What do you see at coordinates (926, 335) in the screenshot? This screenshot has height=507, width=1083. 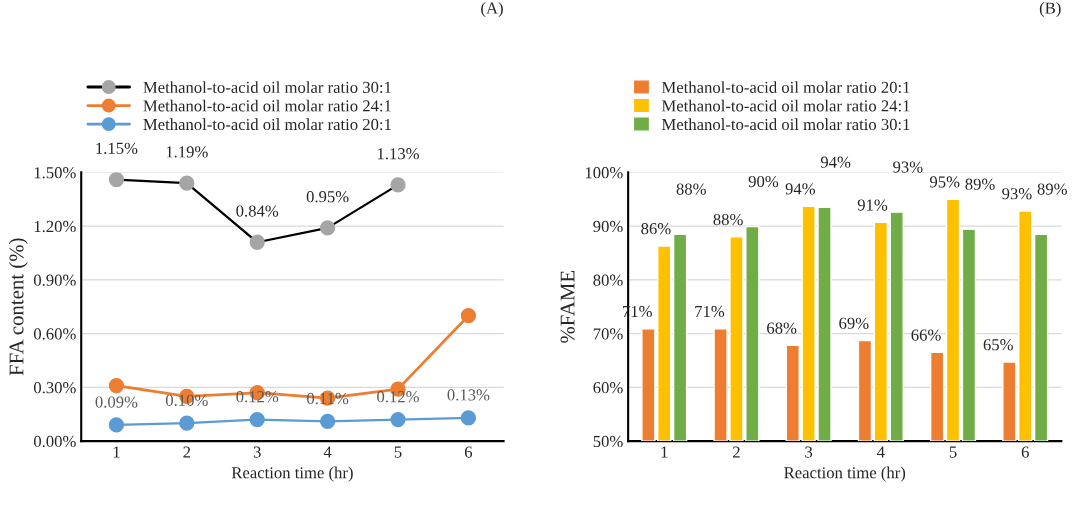 I see `data-label: 66%` at bounding box center [926, 335].